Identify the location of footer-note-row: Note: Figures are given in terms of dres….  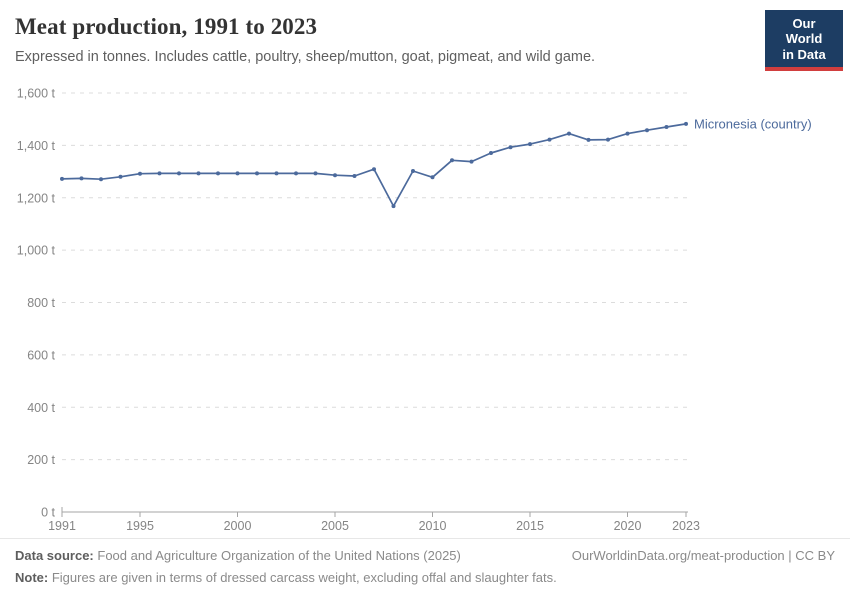
(425, 577).